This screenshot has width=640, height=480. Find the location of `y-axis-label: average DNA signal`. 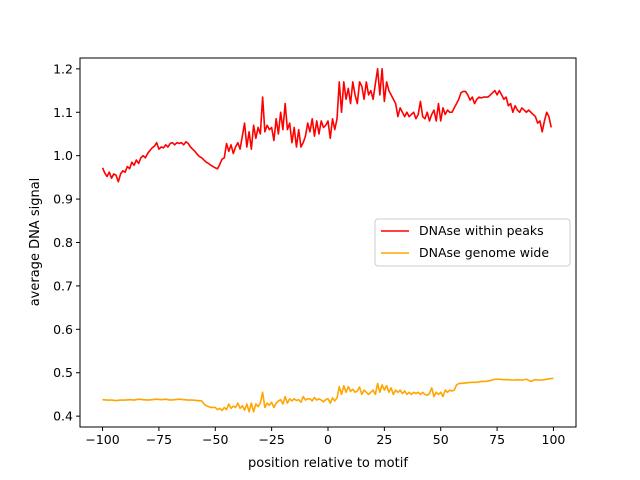

y-axis-label: average DNA signal is located at coordinates (35, 242).